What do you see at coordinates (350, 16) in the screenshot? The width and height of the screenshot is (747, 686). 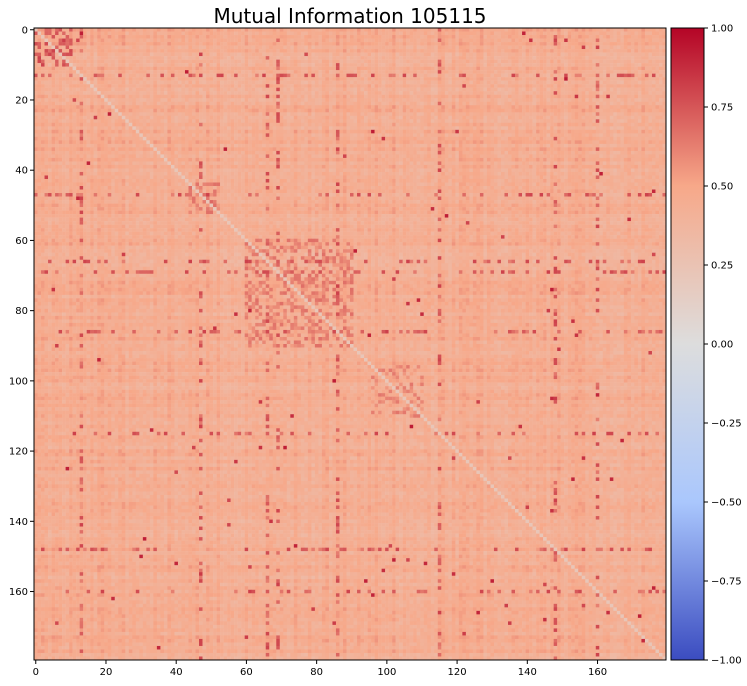 I see `chart-title: Mutual Information 105115` at bounding box center [350, 16].